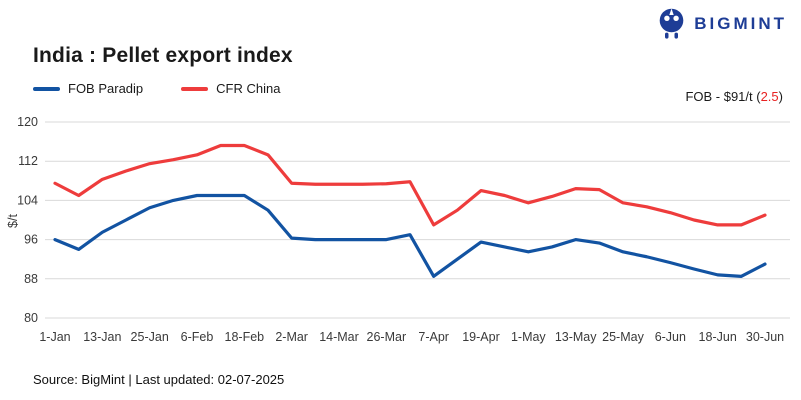  What do you see at coordinates (54, 337) in the screenshot?
I see `x-tick-label: 1-Jan` at bounding box center [54, 337].